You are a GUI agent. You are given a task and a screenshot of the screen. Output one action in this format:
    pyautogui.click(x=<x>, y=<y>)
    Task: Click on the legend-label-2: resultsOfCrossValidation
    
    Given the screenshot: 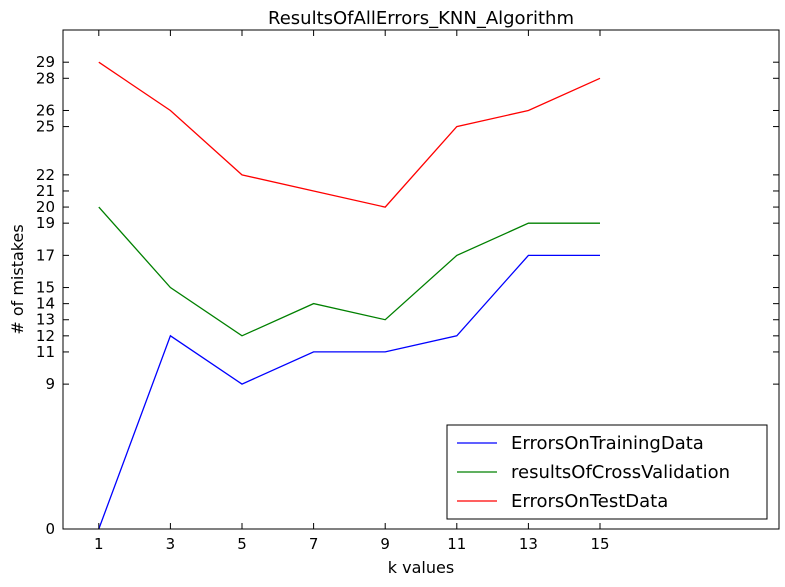 What is the action you would take?
    pyautogui.click(x=620, y=472)
    